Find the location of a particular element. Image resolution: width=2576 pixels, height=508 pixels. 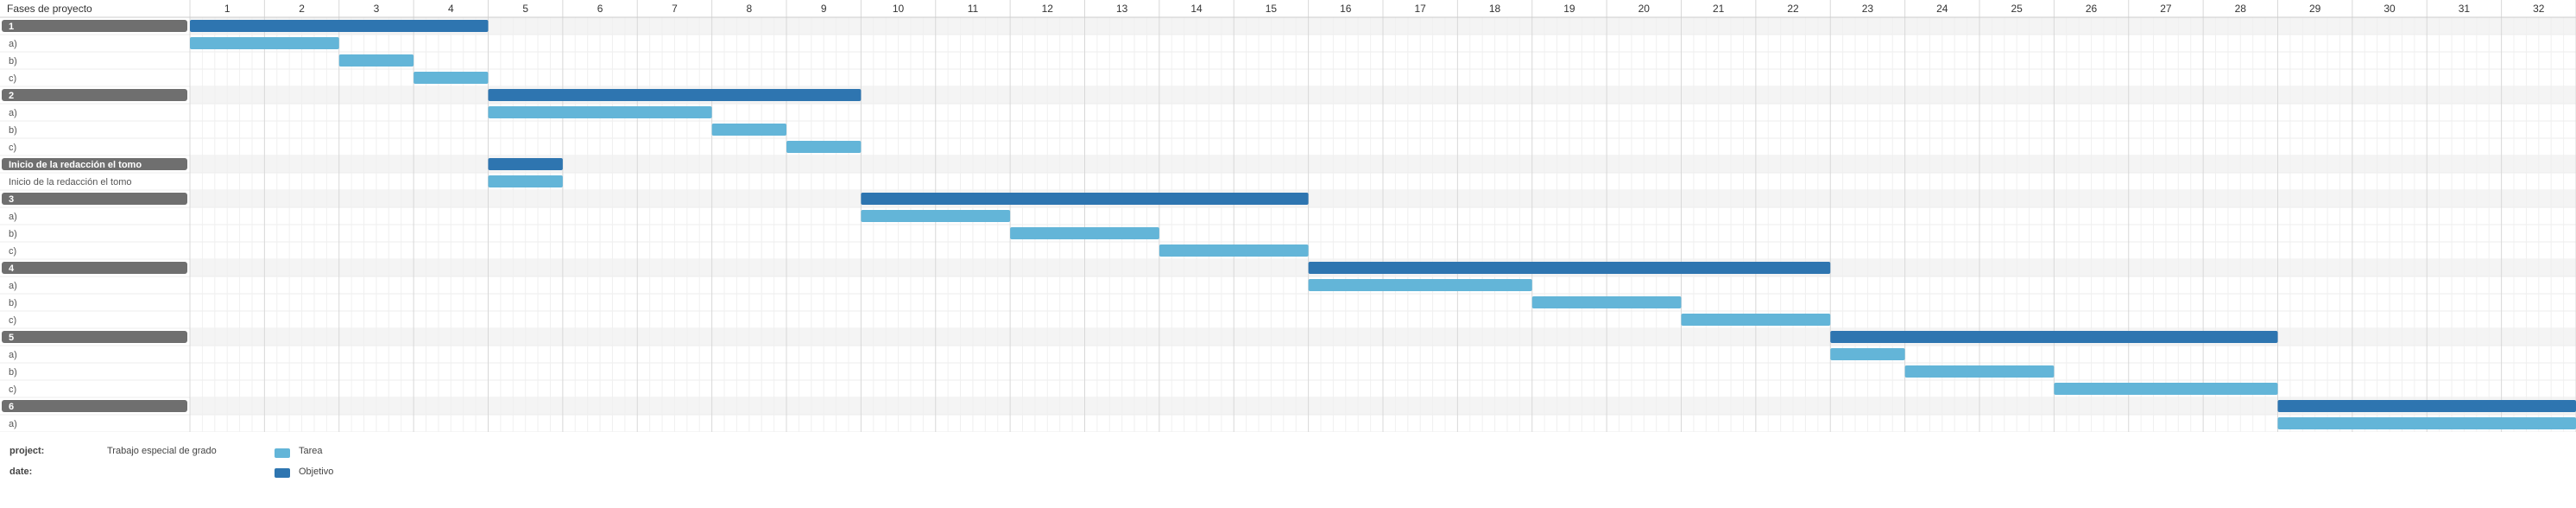

period-label: 9 is located at coordinates (824, 9).